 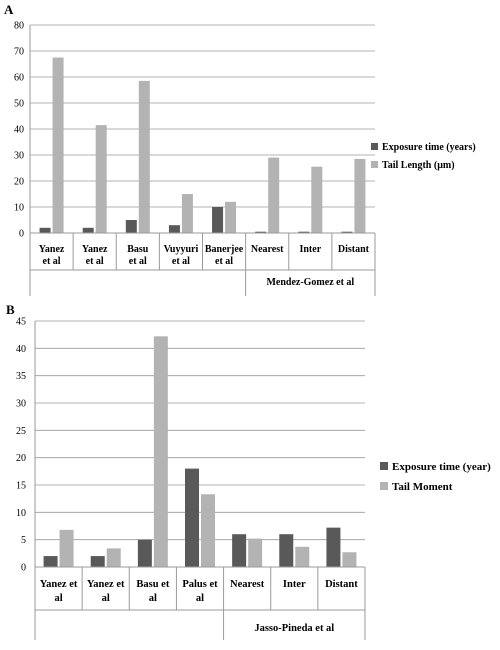 I want to click on y-tick-label: 80, so click(x=19, y=26).